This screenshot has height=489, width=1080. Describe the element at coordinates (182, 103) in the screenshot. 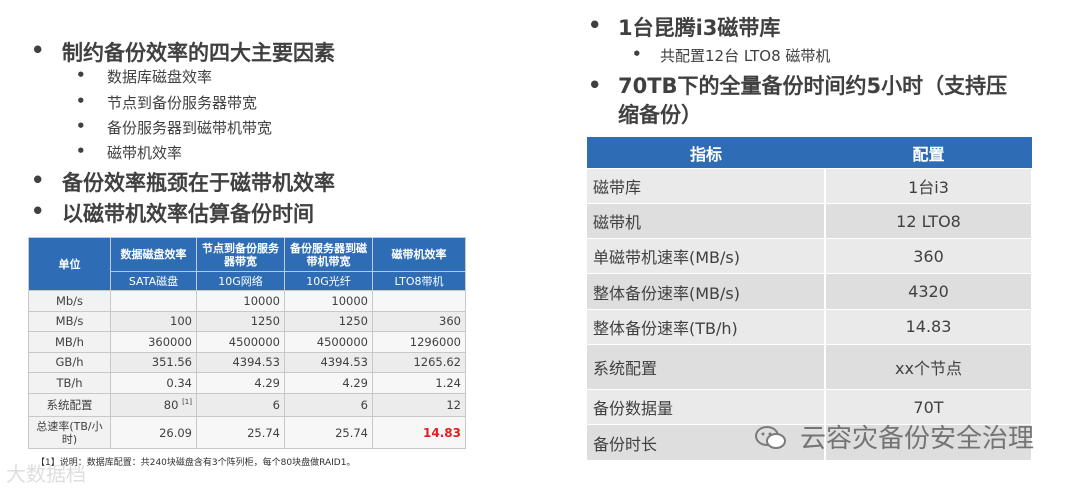

I see `left-sub-item: 节点到备份服务器带宽` at that location.